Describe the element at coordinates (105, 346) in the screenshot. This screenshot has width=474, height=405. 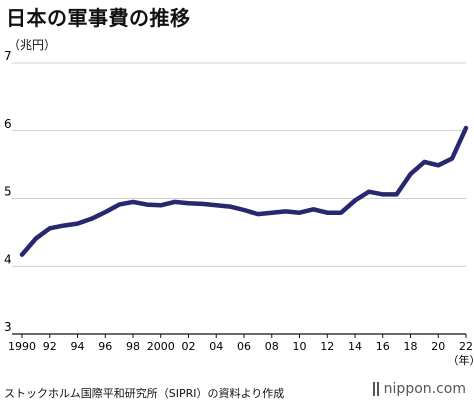
I see `x-tick-label-1996: 96` at that location.